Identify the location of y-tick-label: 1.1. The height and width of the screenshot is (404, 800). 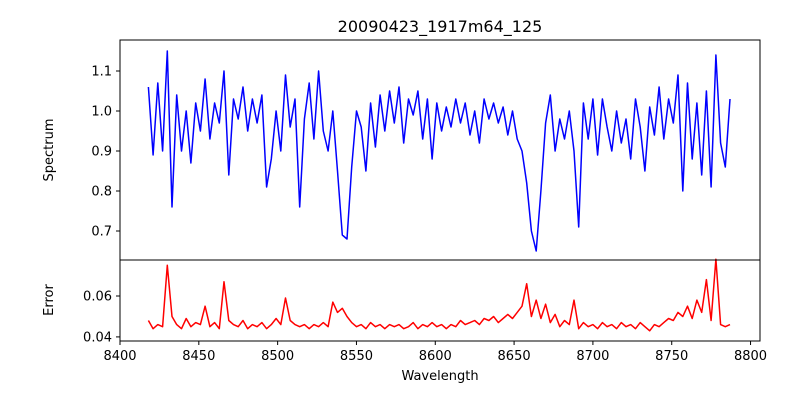
(101, 72).